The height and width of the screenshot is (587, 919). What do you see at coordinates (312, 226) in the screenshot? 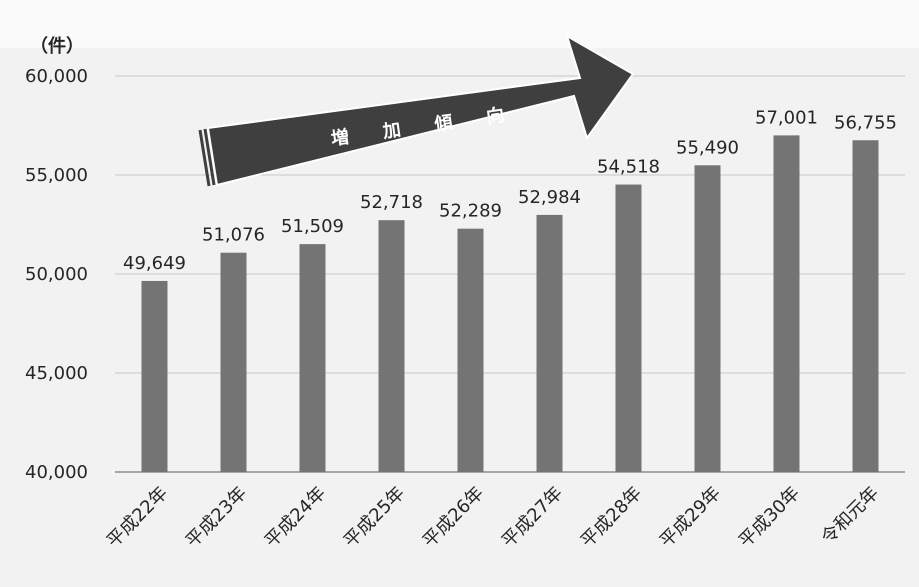
I see `data-label: 51,509` at bounding box center [312, 226].